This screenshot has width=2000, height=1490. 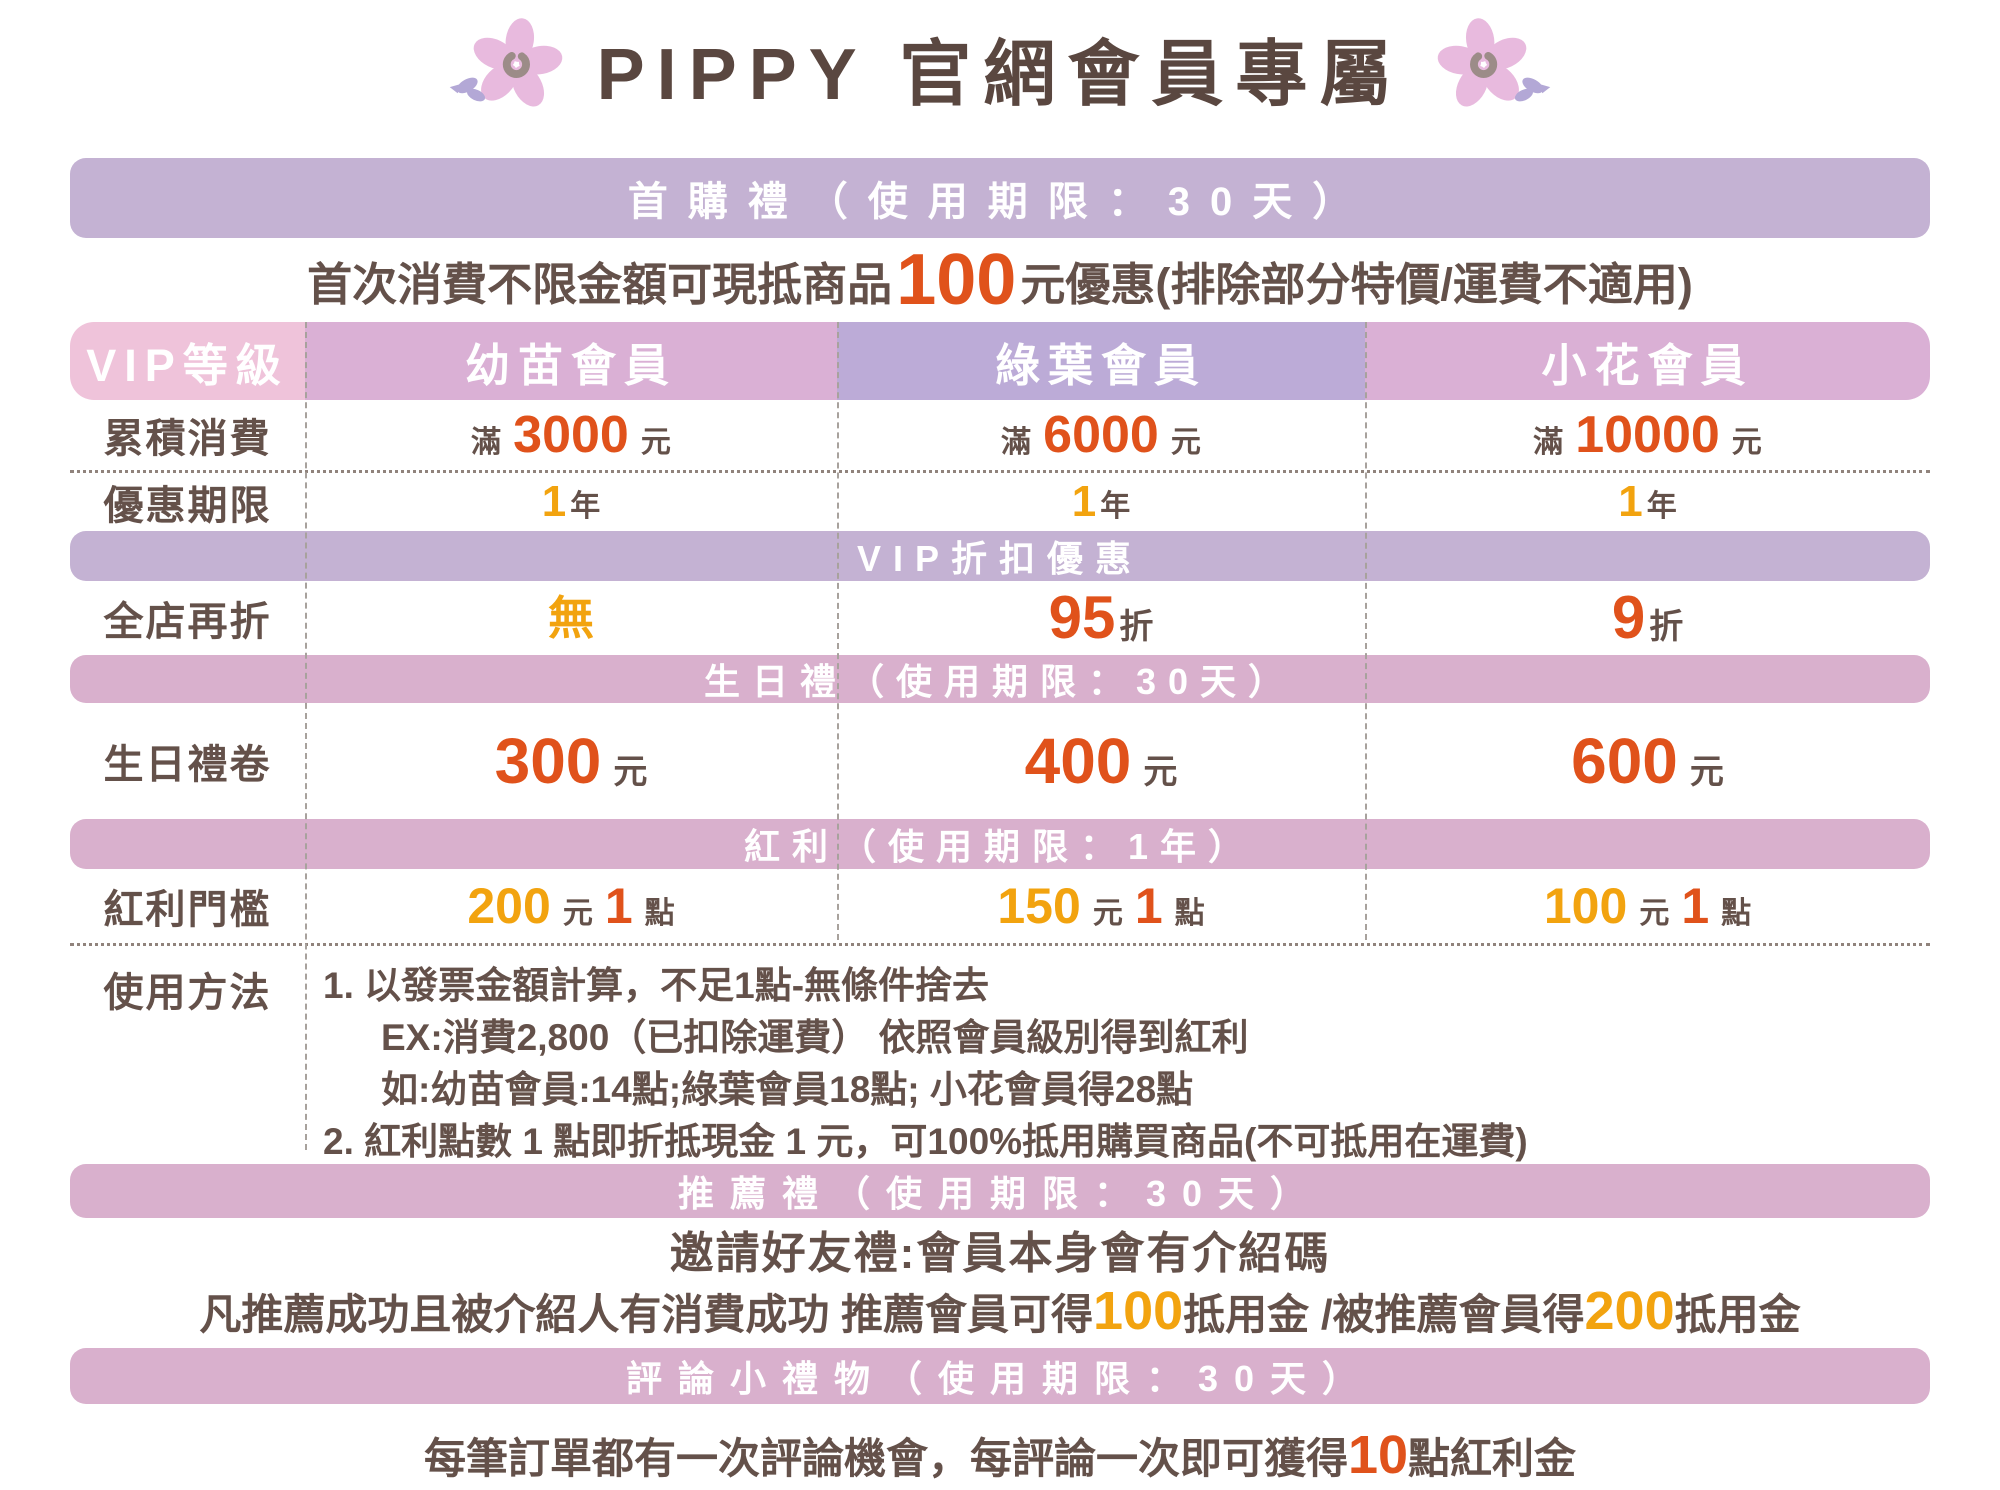 I want to click on row-label: 累積消費, so click(x=187, y=439).